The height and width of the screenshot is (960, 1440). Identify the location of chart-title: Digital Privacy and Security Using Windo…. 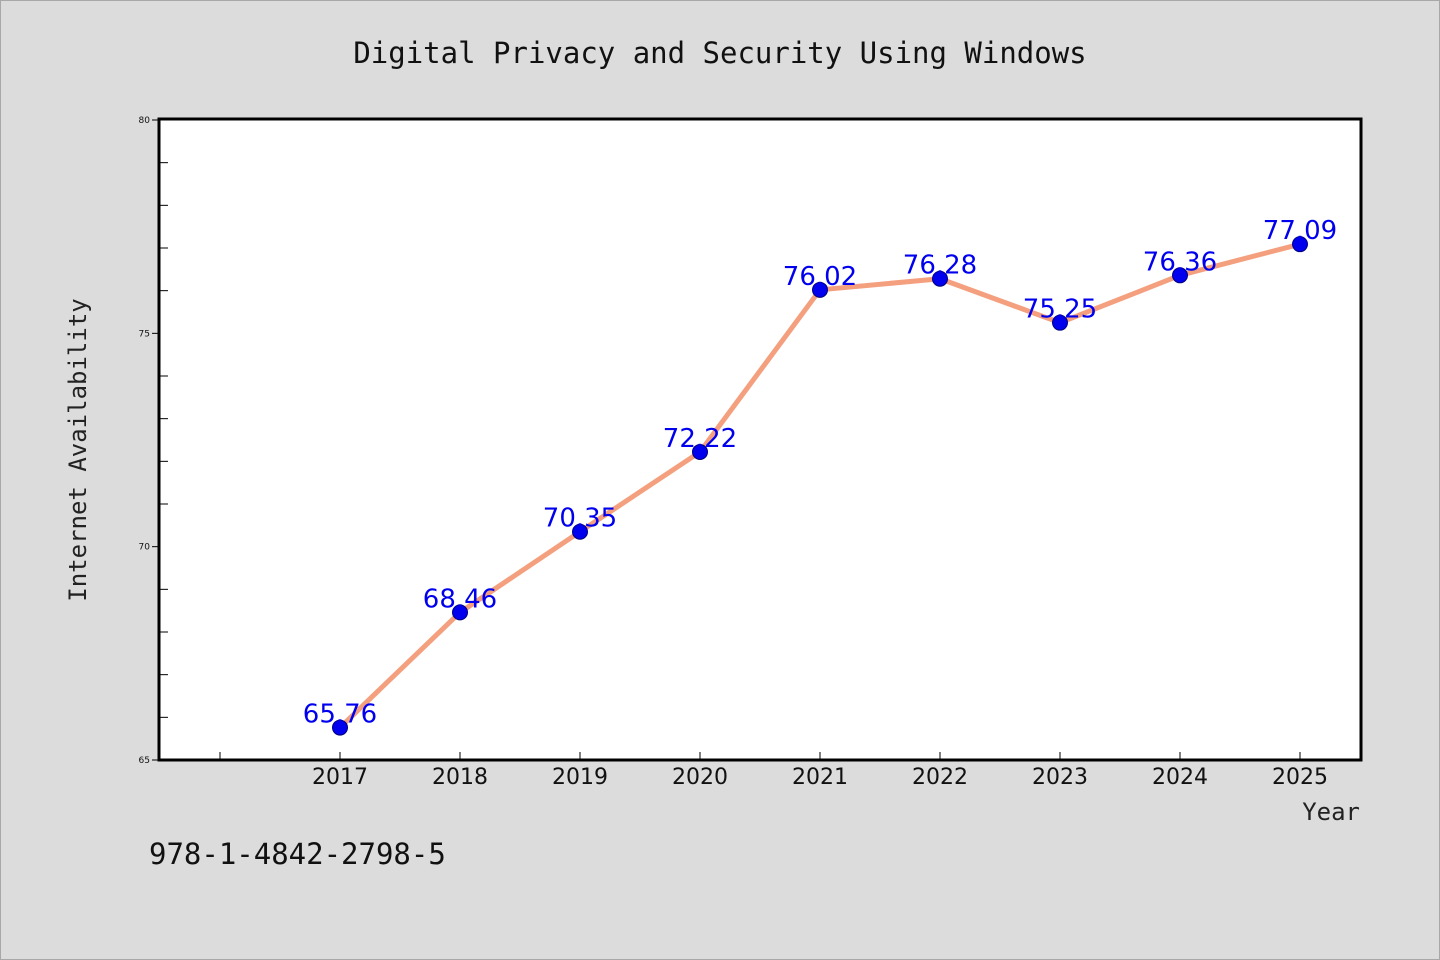
(719, 53).